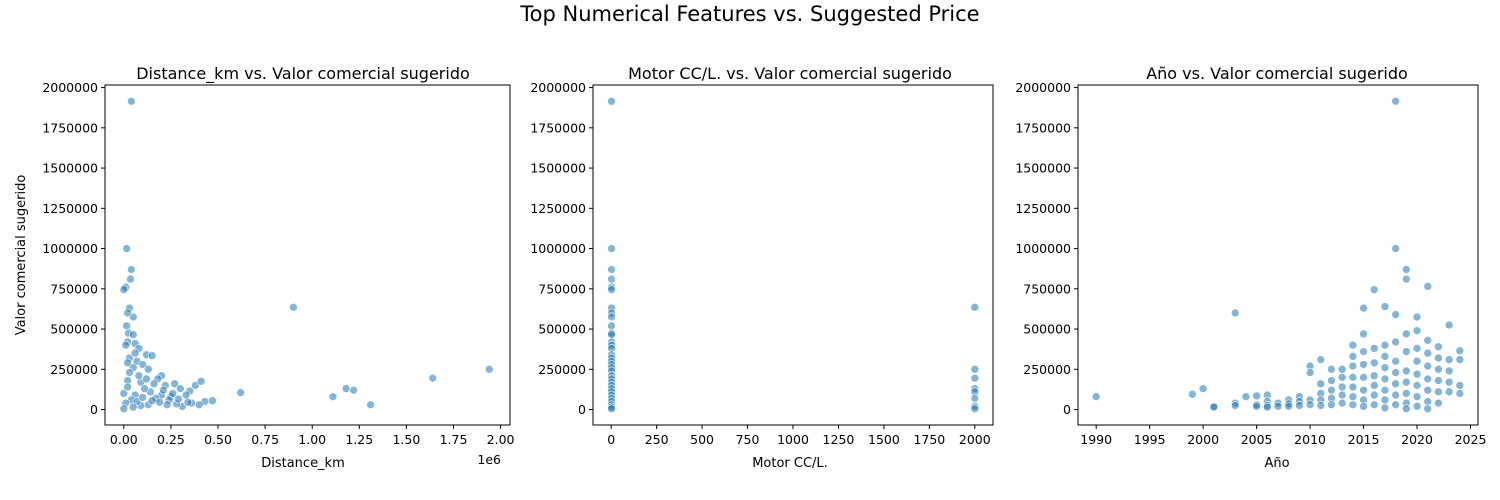 This screenshot has width=1500, height=500. I want to click on x-tick-label: 0.00, so click(124, 439).